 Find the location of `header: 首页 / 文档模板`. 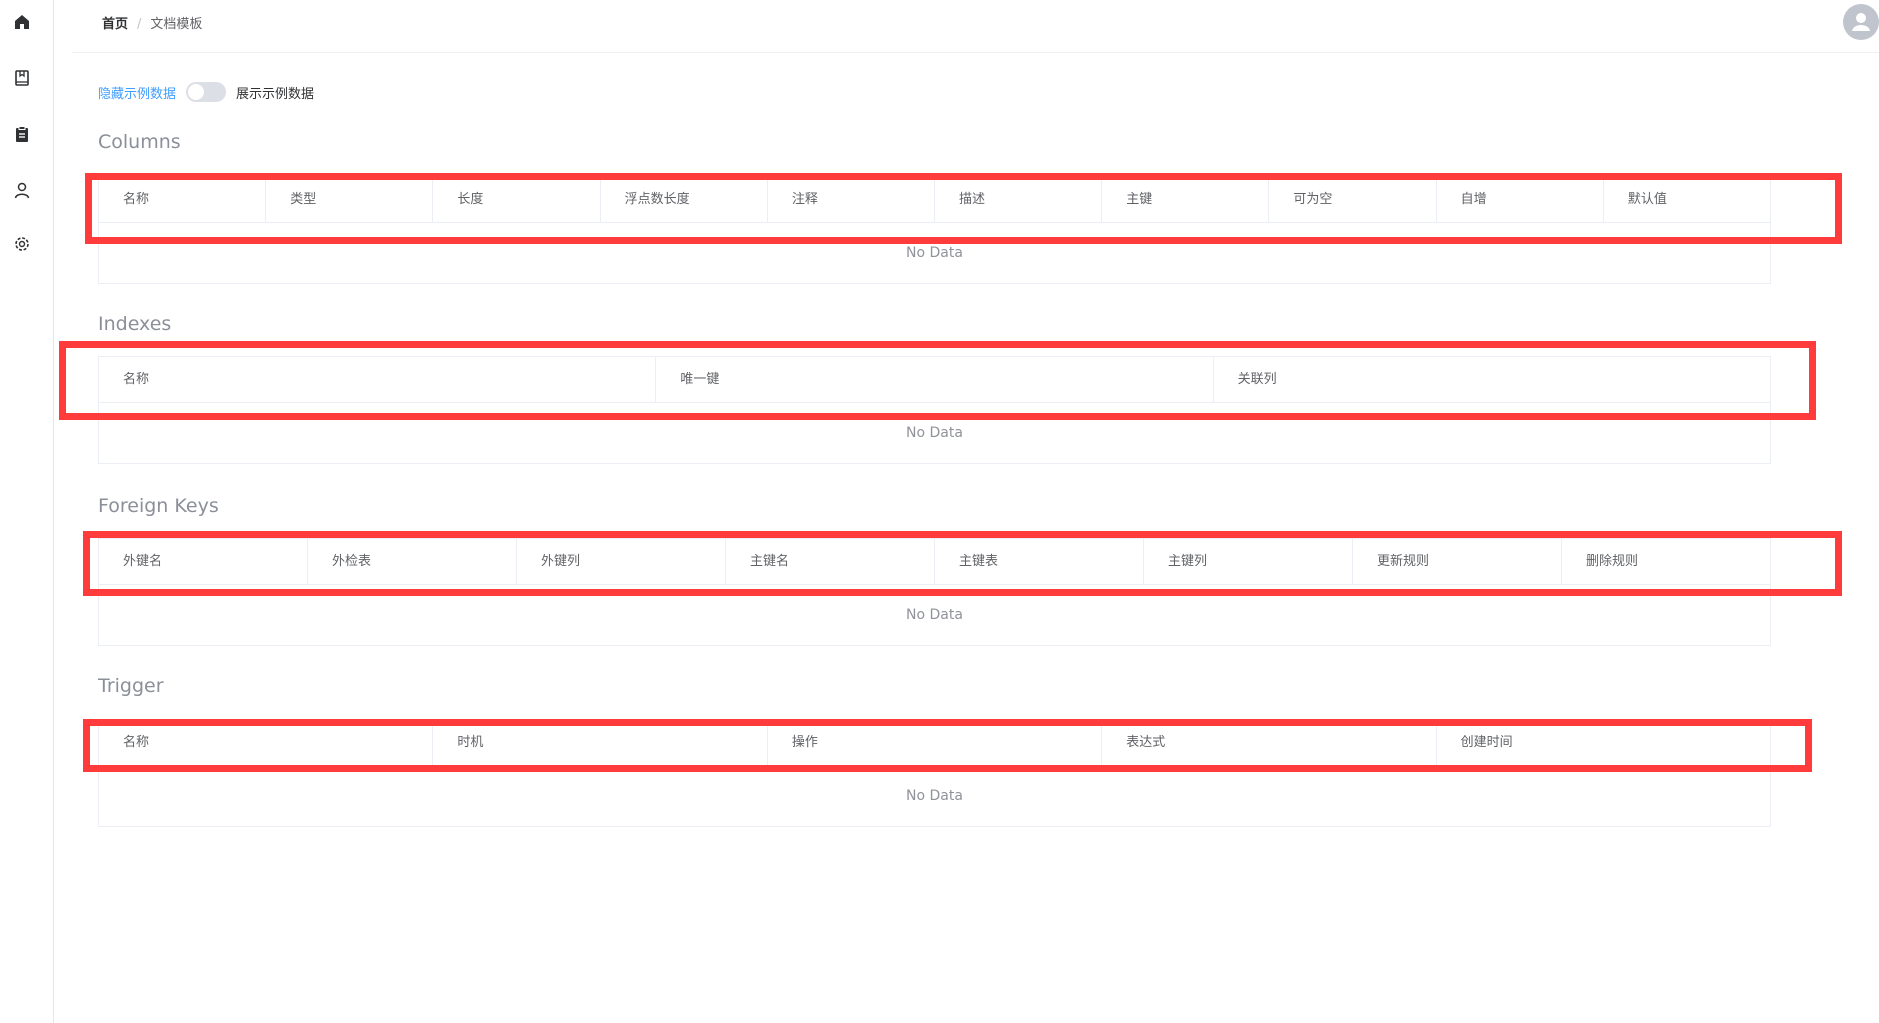

header: 首页 / 文档模板 is located at coordinates (975, 26).